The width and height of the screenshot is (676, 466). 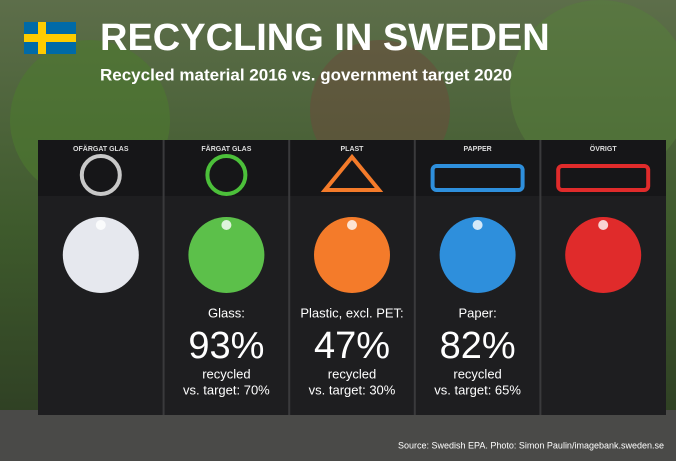 What do you see at coordinates (477, 149) in the screenshot?
I see `bin-label: PAPPER` at bounding box center [477, 149].